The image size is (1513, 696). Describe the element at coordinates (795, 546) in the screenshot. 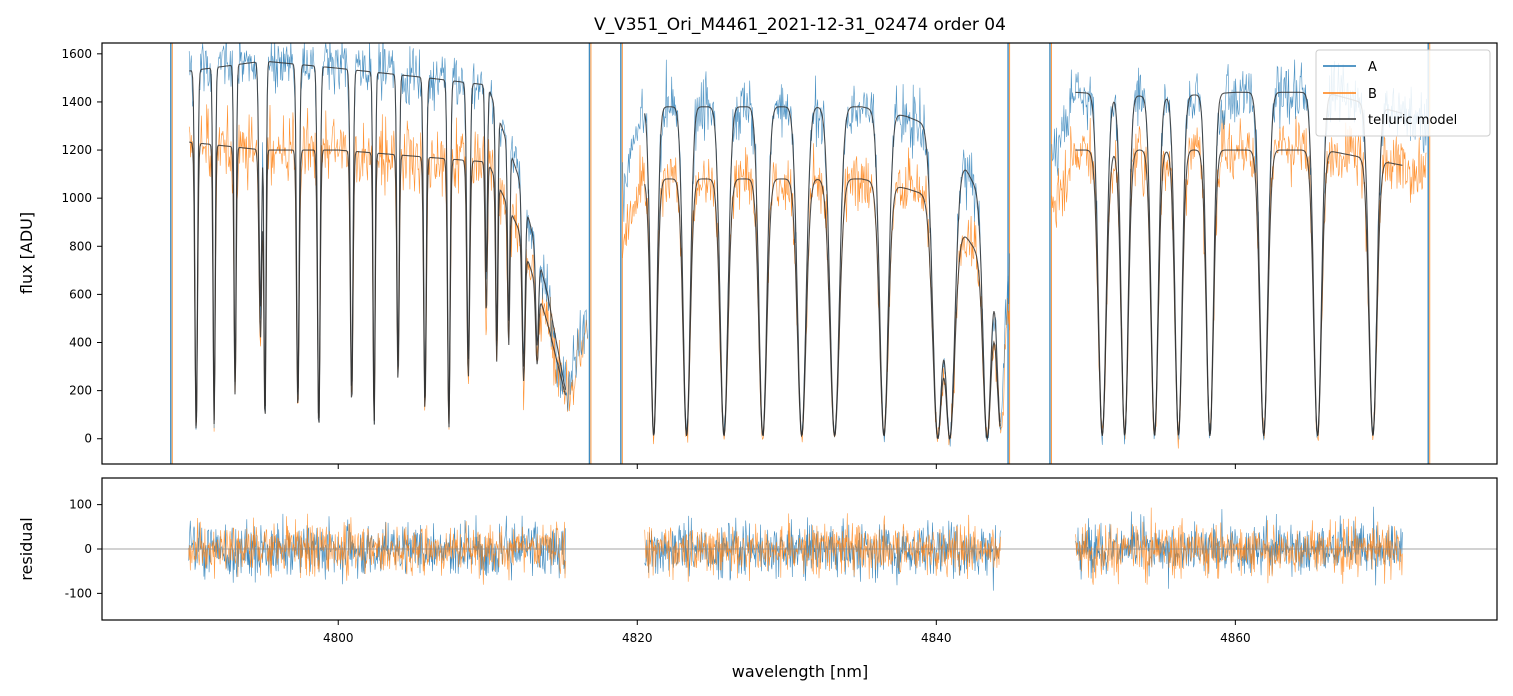

I see `residual-b` at that location.